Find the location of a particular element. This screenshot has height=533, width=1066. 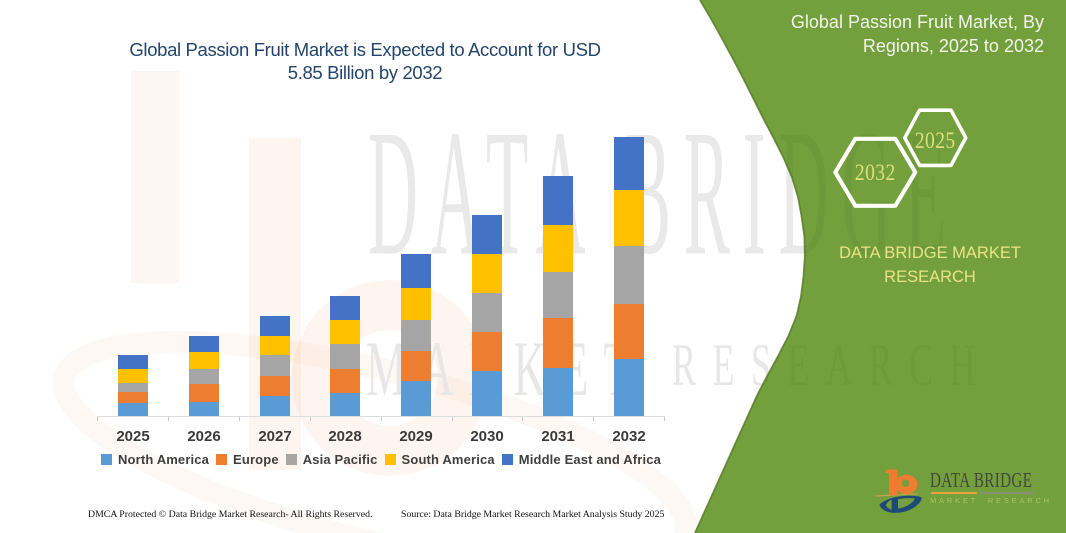

svg-text: 2032 is located at coordinates (875, 173).